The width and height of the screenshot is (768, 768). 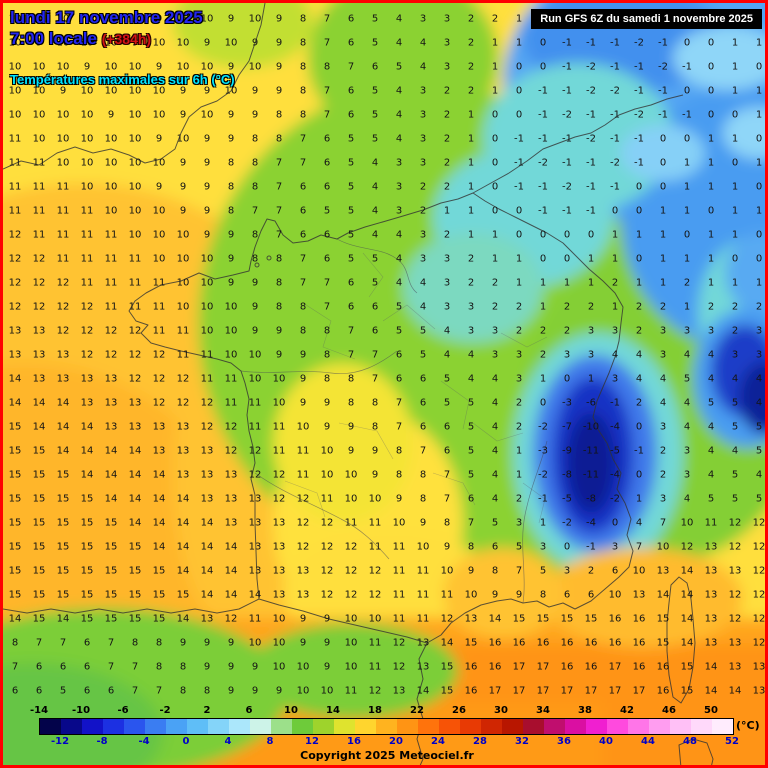 What do you see at coordinates (422, 703) in the screenshot?
I see `spain-med-coastline` at bounding box center [422, 703].